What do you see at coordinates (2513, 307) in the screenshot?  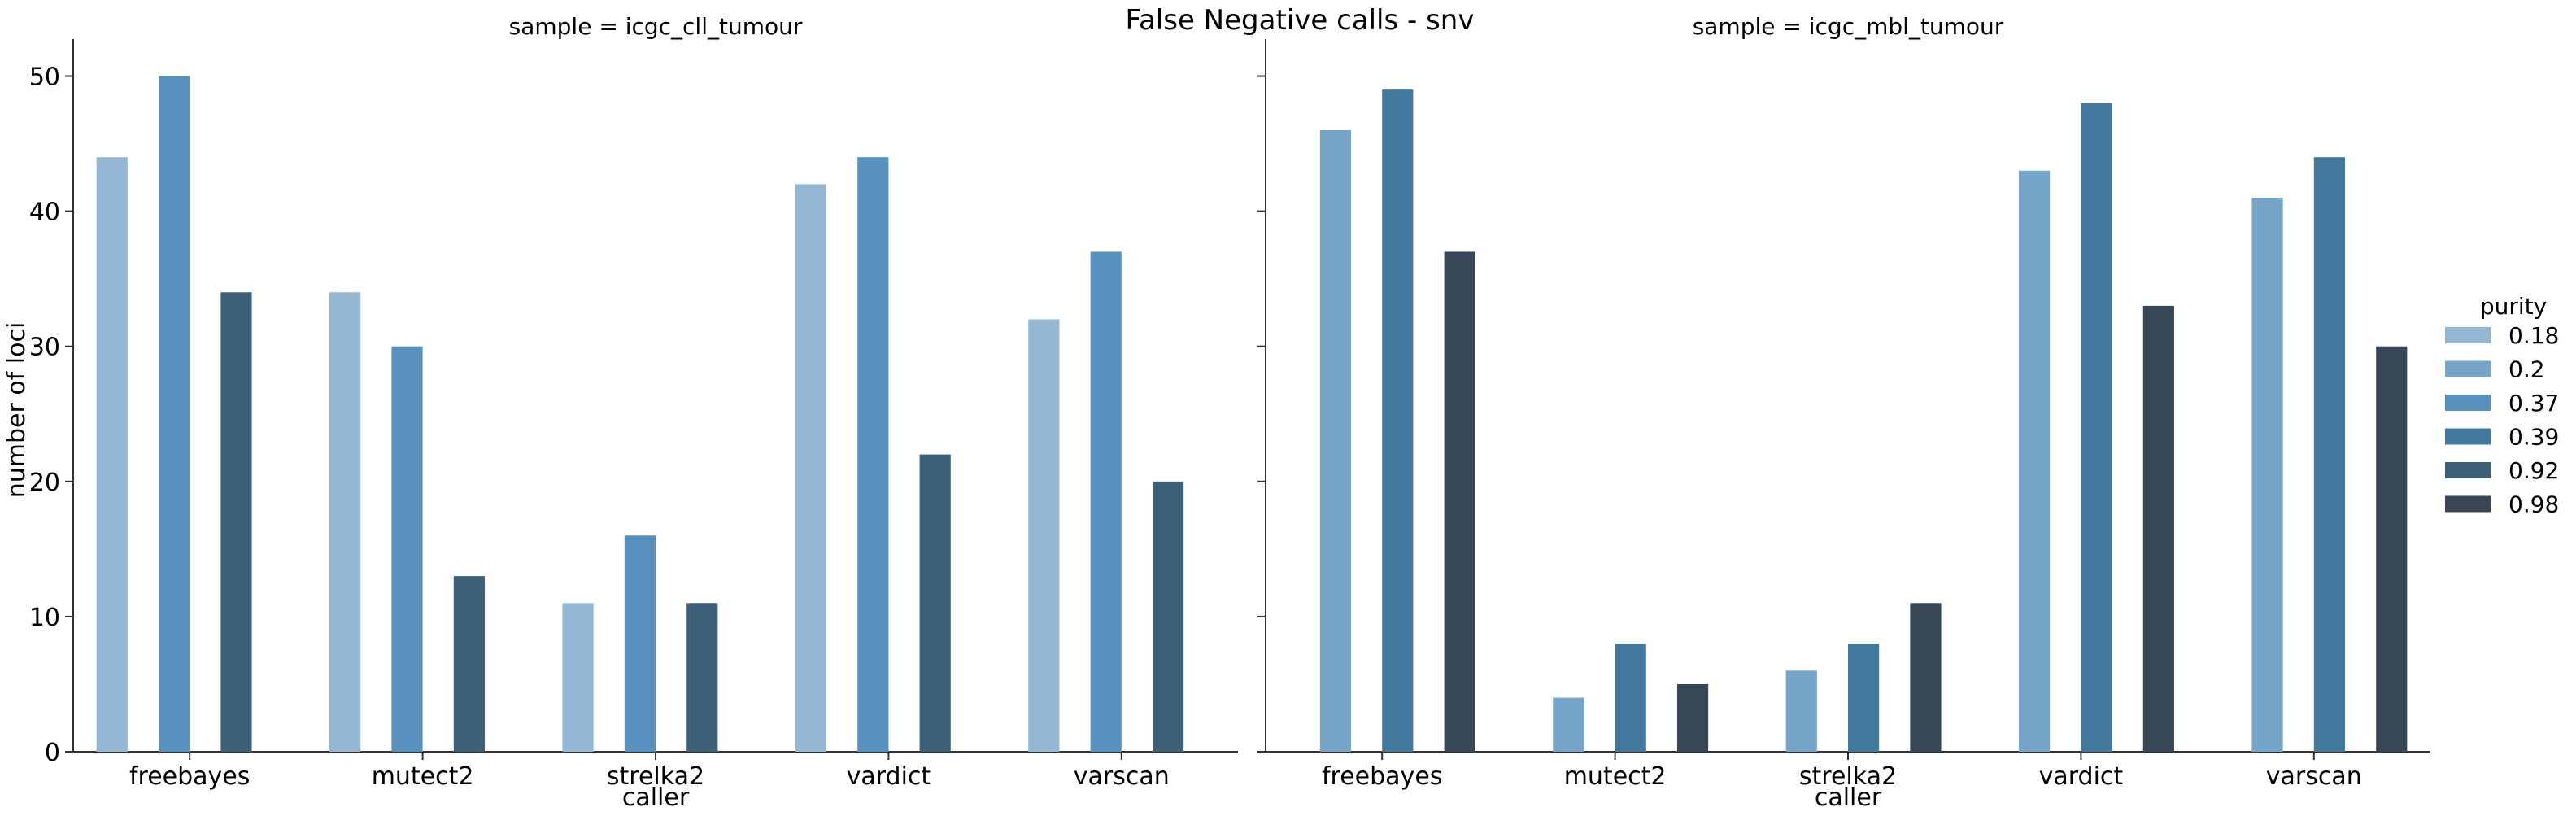 I see `legend-title: purity` at bounding box center [2513, 307].